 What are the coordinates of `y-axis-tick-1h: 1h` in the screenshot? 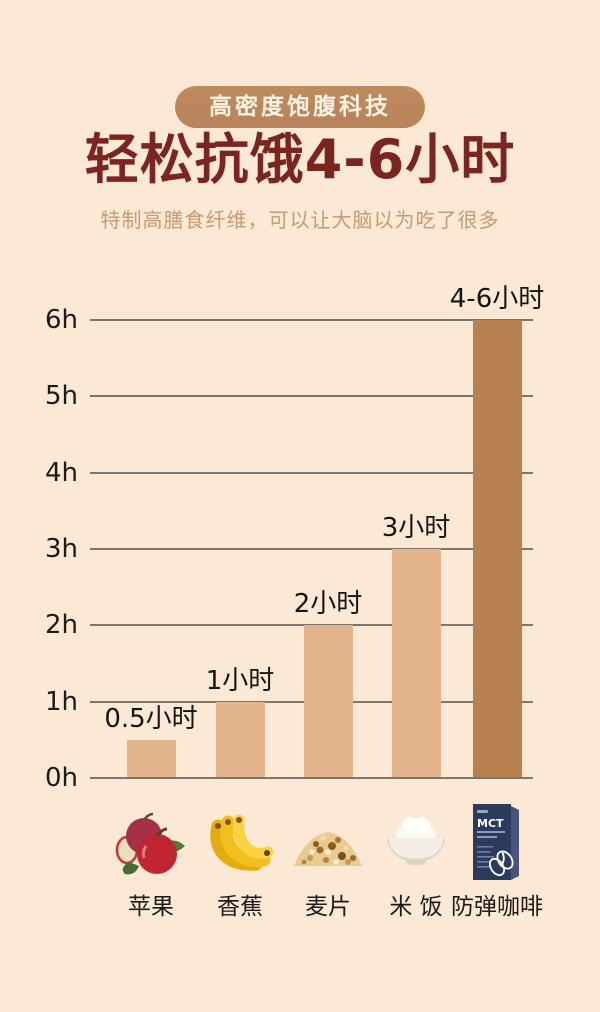 It's located at (61, 701).